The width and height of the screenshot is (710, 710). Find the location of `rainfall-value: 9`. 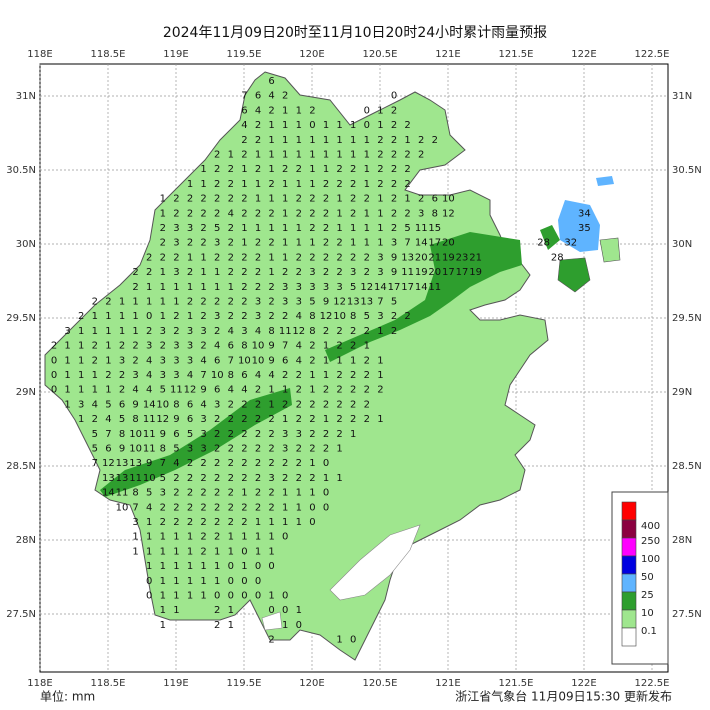

rainfall-value: 9 is located at coordinates (271, 346).